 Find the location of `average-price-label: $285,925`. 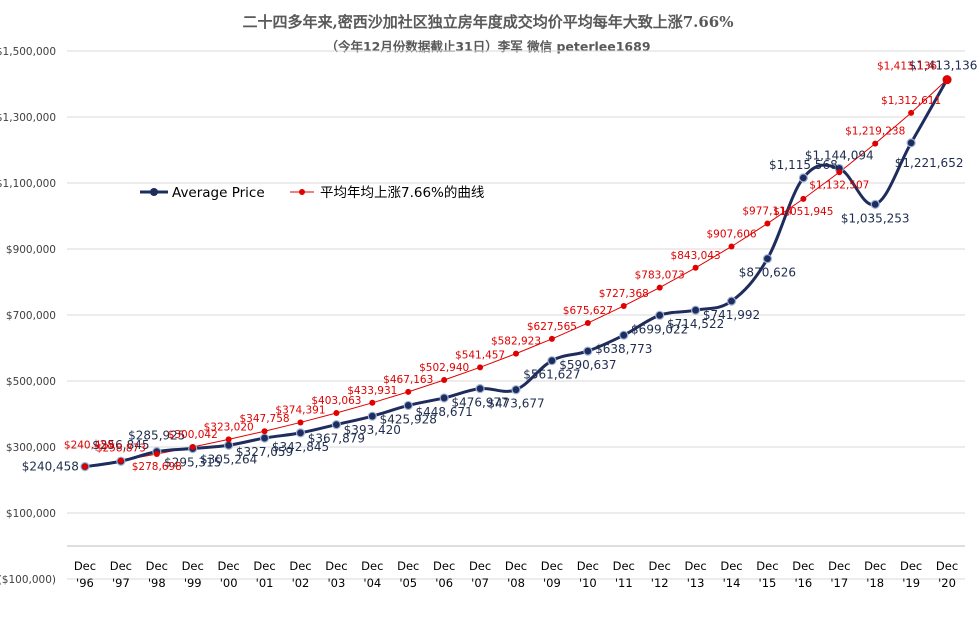

average-price-label: $285,925 is located at coordinates (156, 436).